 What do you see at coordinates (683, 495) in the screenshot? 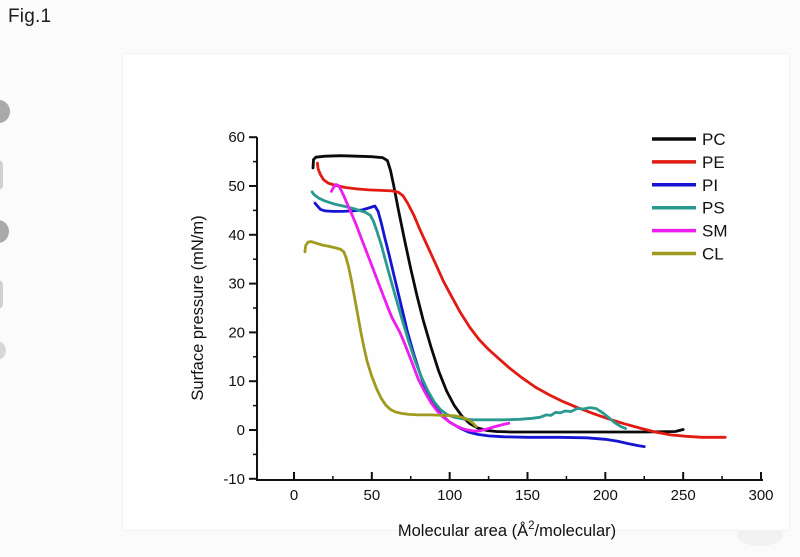
I see `x-tick-label-250: 250` at bounding box center [683, 495].